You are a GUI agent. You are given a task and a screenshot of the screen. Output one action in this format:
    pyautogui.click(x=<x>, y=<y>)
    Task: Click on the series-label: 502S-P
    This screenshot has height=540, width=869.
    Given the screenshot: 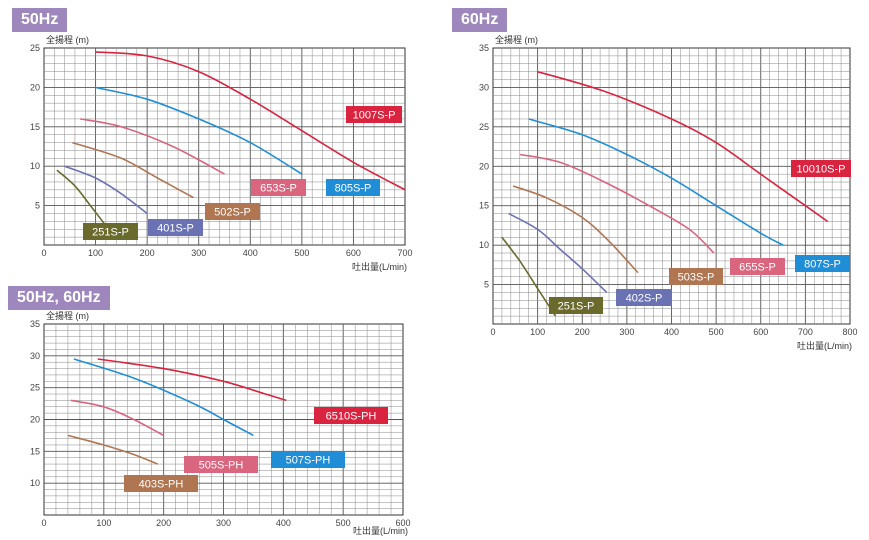 What is the action you would take?
    pyautogui.click(x=232, y=213)
    